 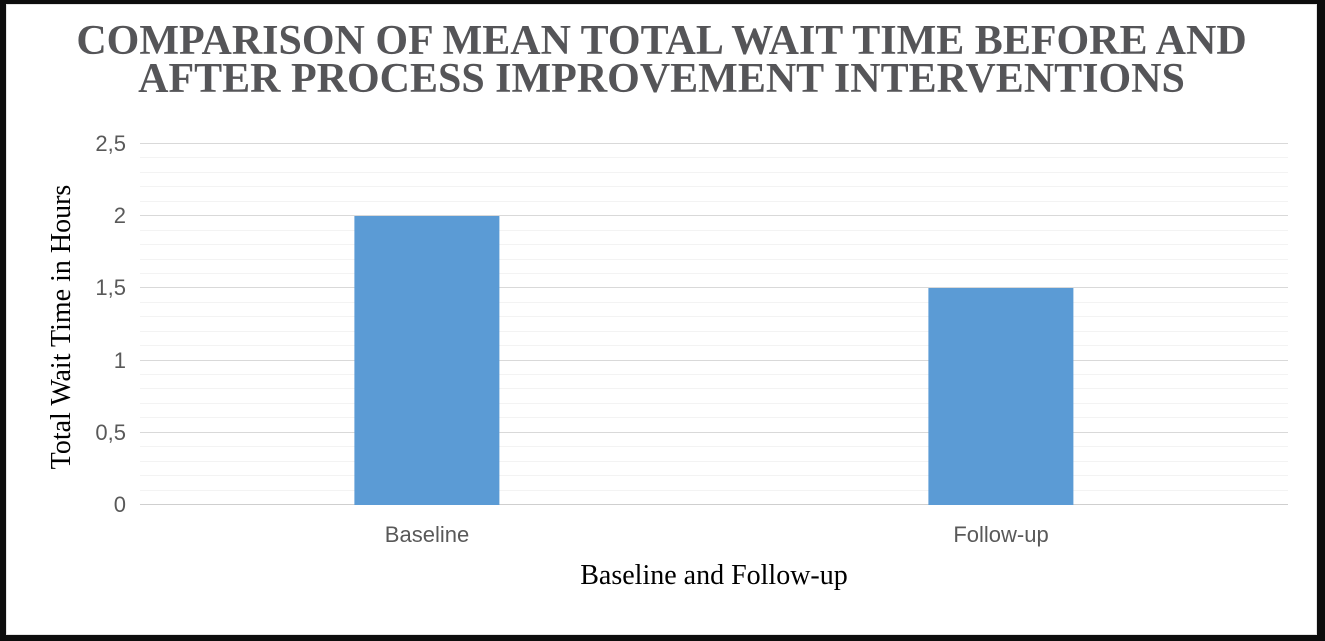 What do you see at coordinates (1001, 534) in the screenshot?
I see `x-tick-label: Follow-up` at bounding box center [1001, 534].